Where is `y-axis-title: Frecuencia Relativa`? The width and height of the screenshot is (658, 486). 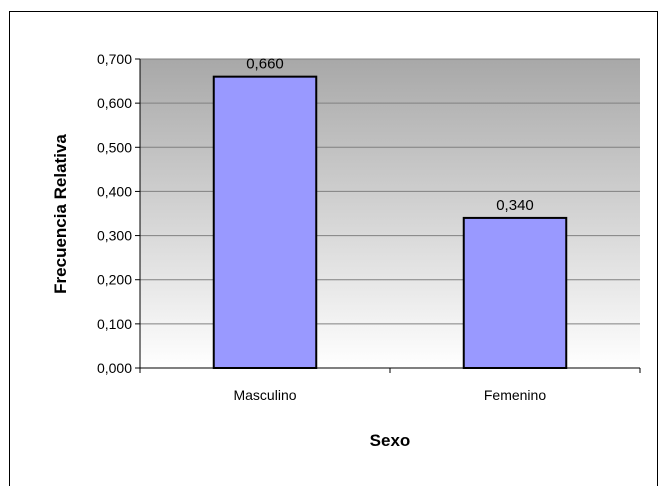 y-axis-title: Frecuencia Relativa is located at coordinates (60, 214).